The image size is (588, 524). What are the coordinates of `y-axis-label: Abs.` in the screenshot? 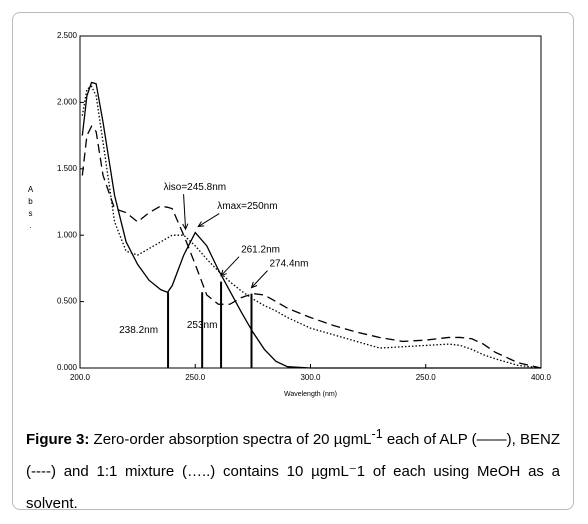 It's located at (30, 209).